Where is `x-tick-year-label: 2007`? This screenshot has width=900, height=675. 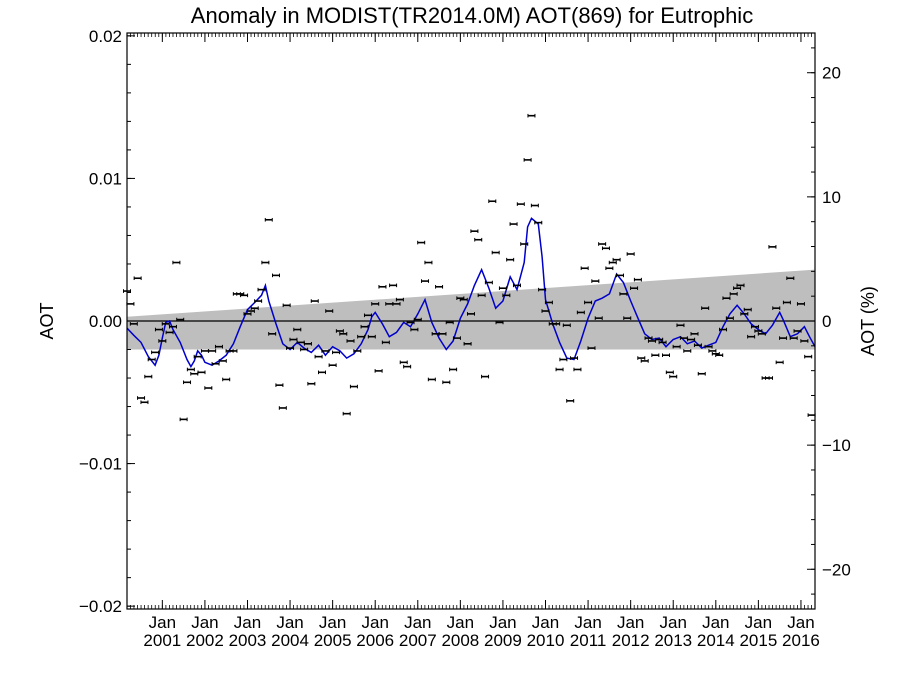
x-tick-year-label: 2007 is located at coordinates (418, 640).